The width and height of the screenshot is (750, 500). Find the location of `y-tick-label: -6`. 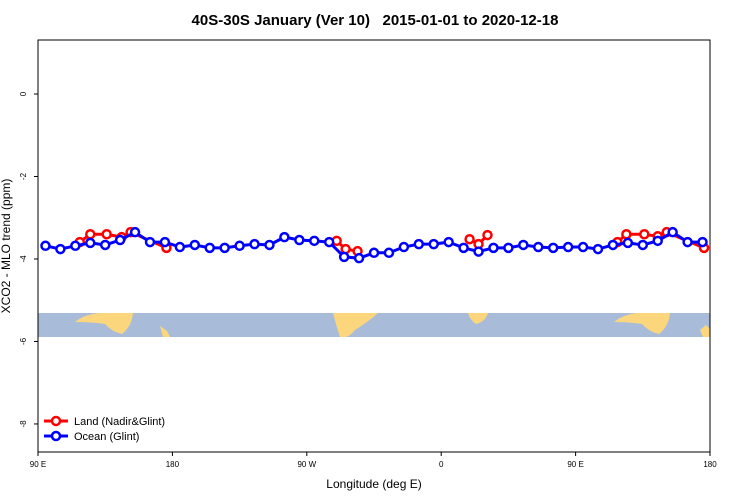

y-tick-label: -6 is located at coordinates (23, 341).